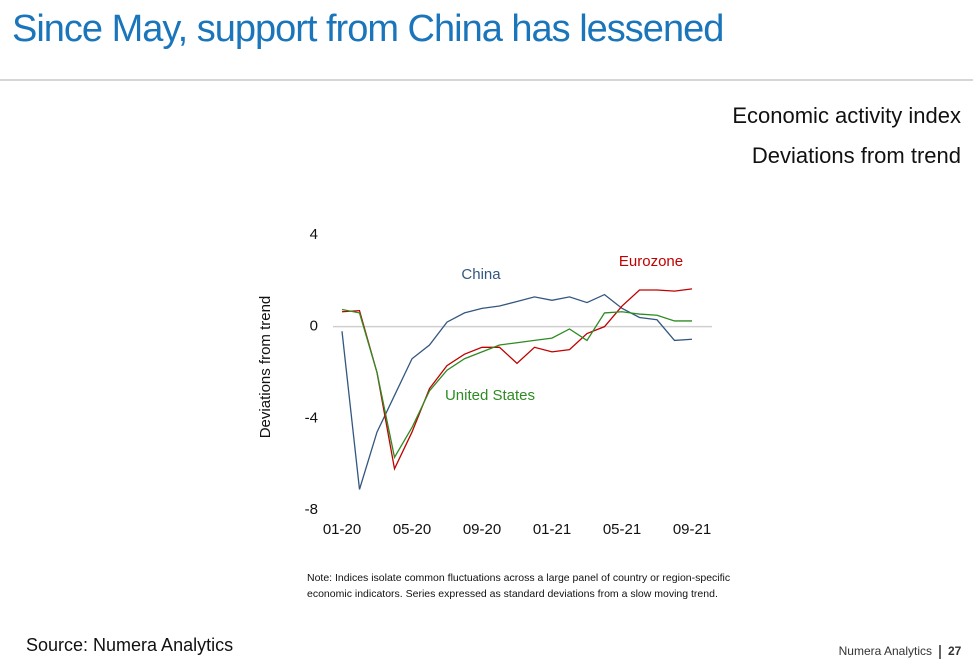 The image size is (973, 669). What do you see at coordinates (622, 529) in the screenshot?
I see `x-tick-label: 05-21` at bounding box center [622, 529].